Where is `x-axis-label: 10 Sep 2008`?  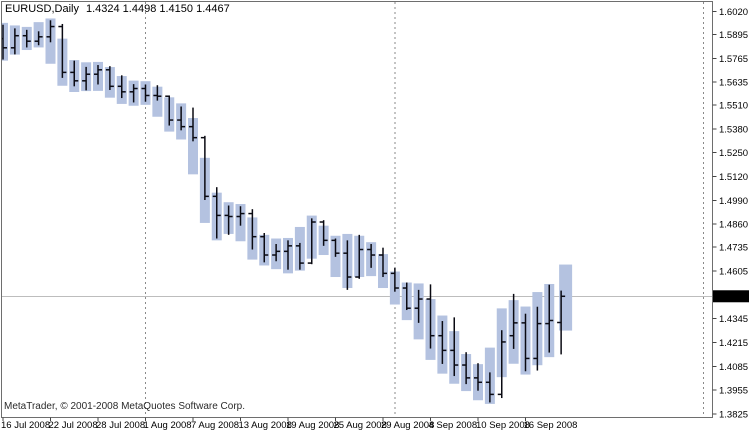 x-axis-label: 10 Sep 2008 is located at coordinates (503, 425).